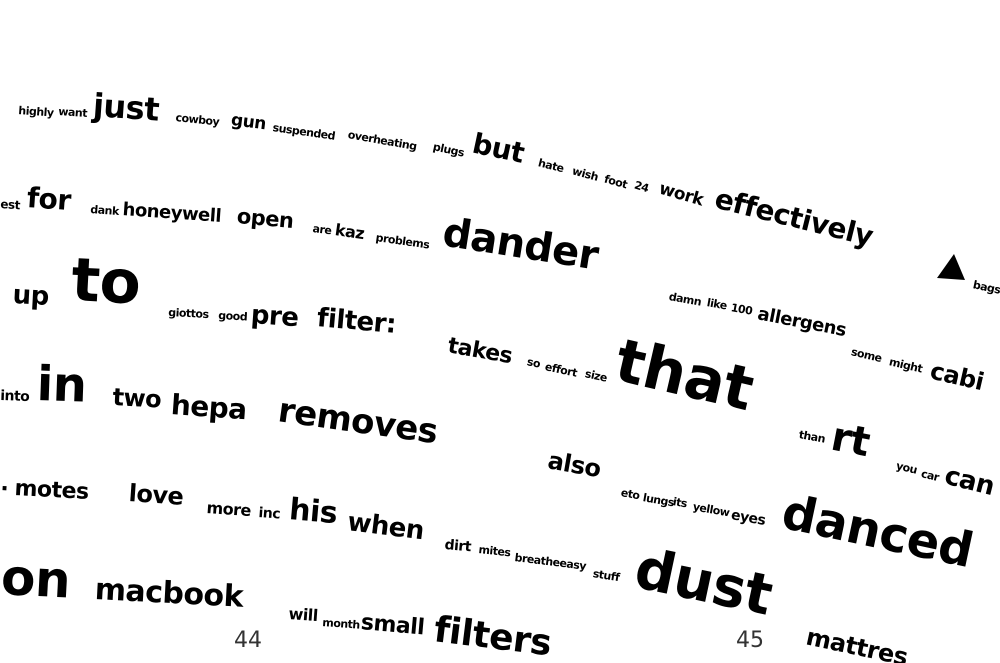  Describe the element at coordinates (679, 503) in the screenshot. I see `word-its: its` at that location.